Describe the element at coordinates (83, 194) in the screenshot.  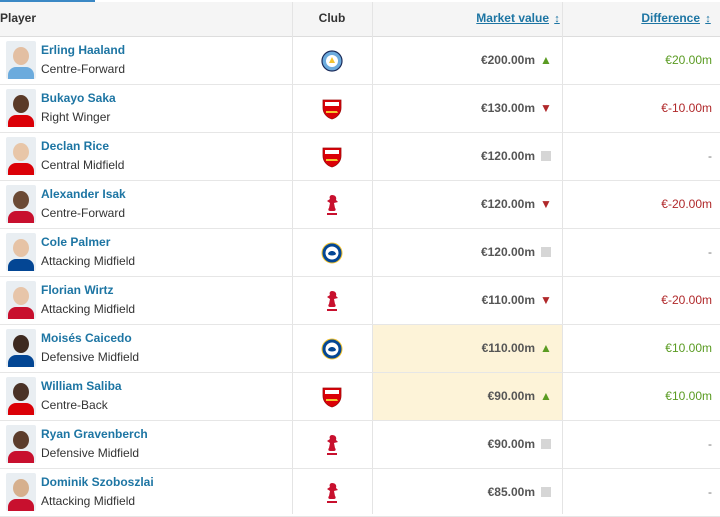
I see `player-name-link: Alexander Isak` at that location.